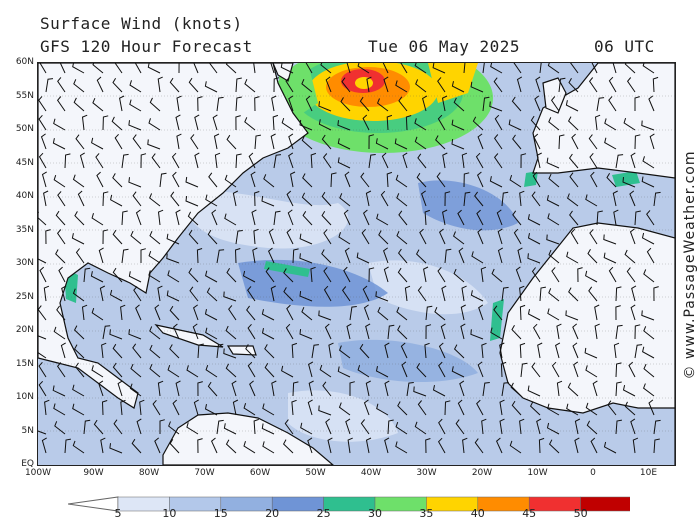 This screenshot has width=700, height=525. Describe the element at coordinates (593, 473) in the screenshot. I see `longitude-label: 0` at that location.